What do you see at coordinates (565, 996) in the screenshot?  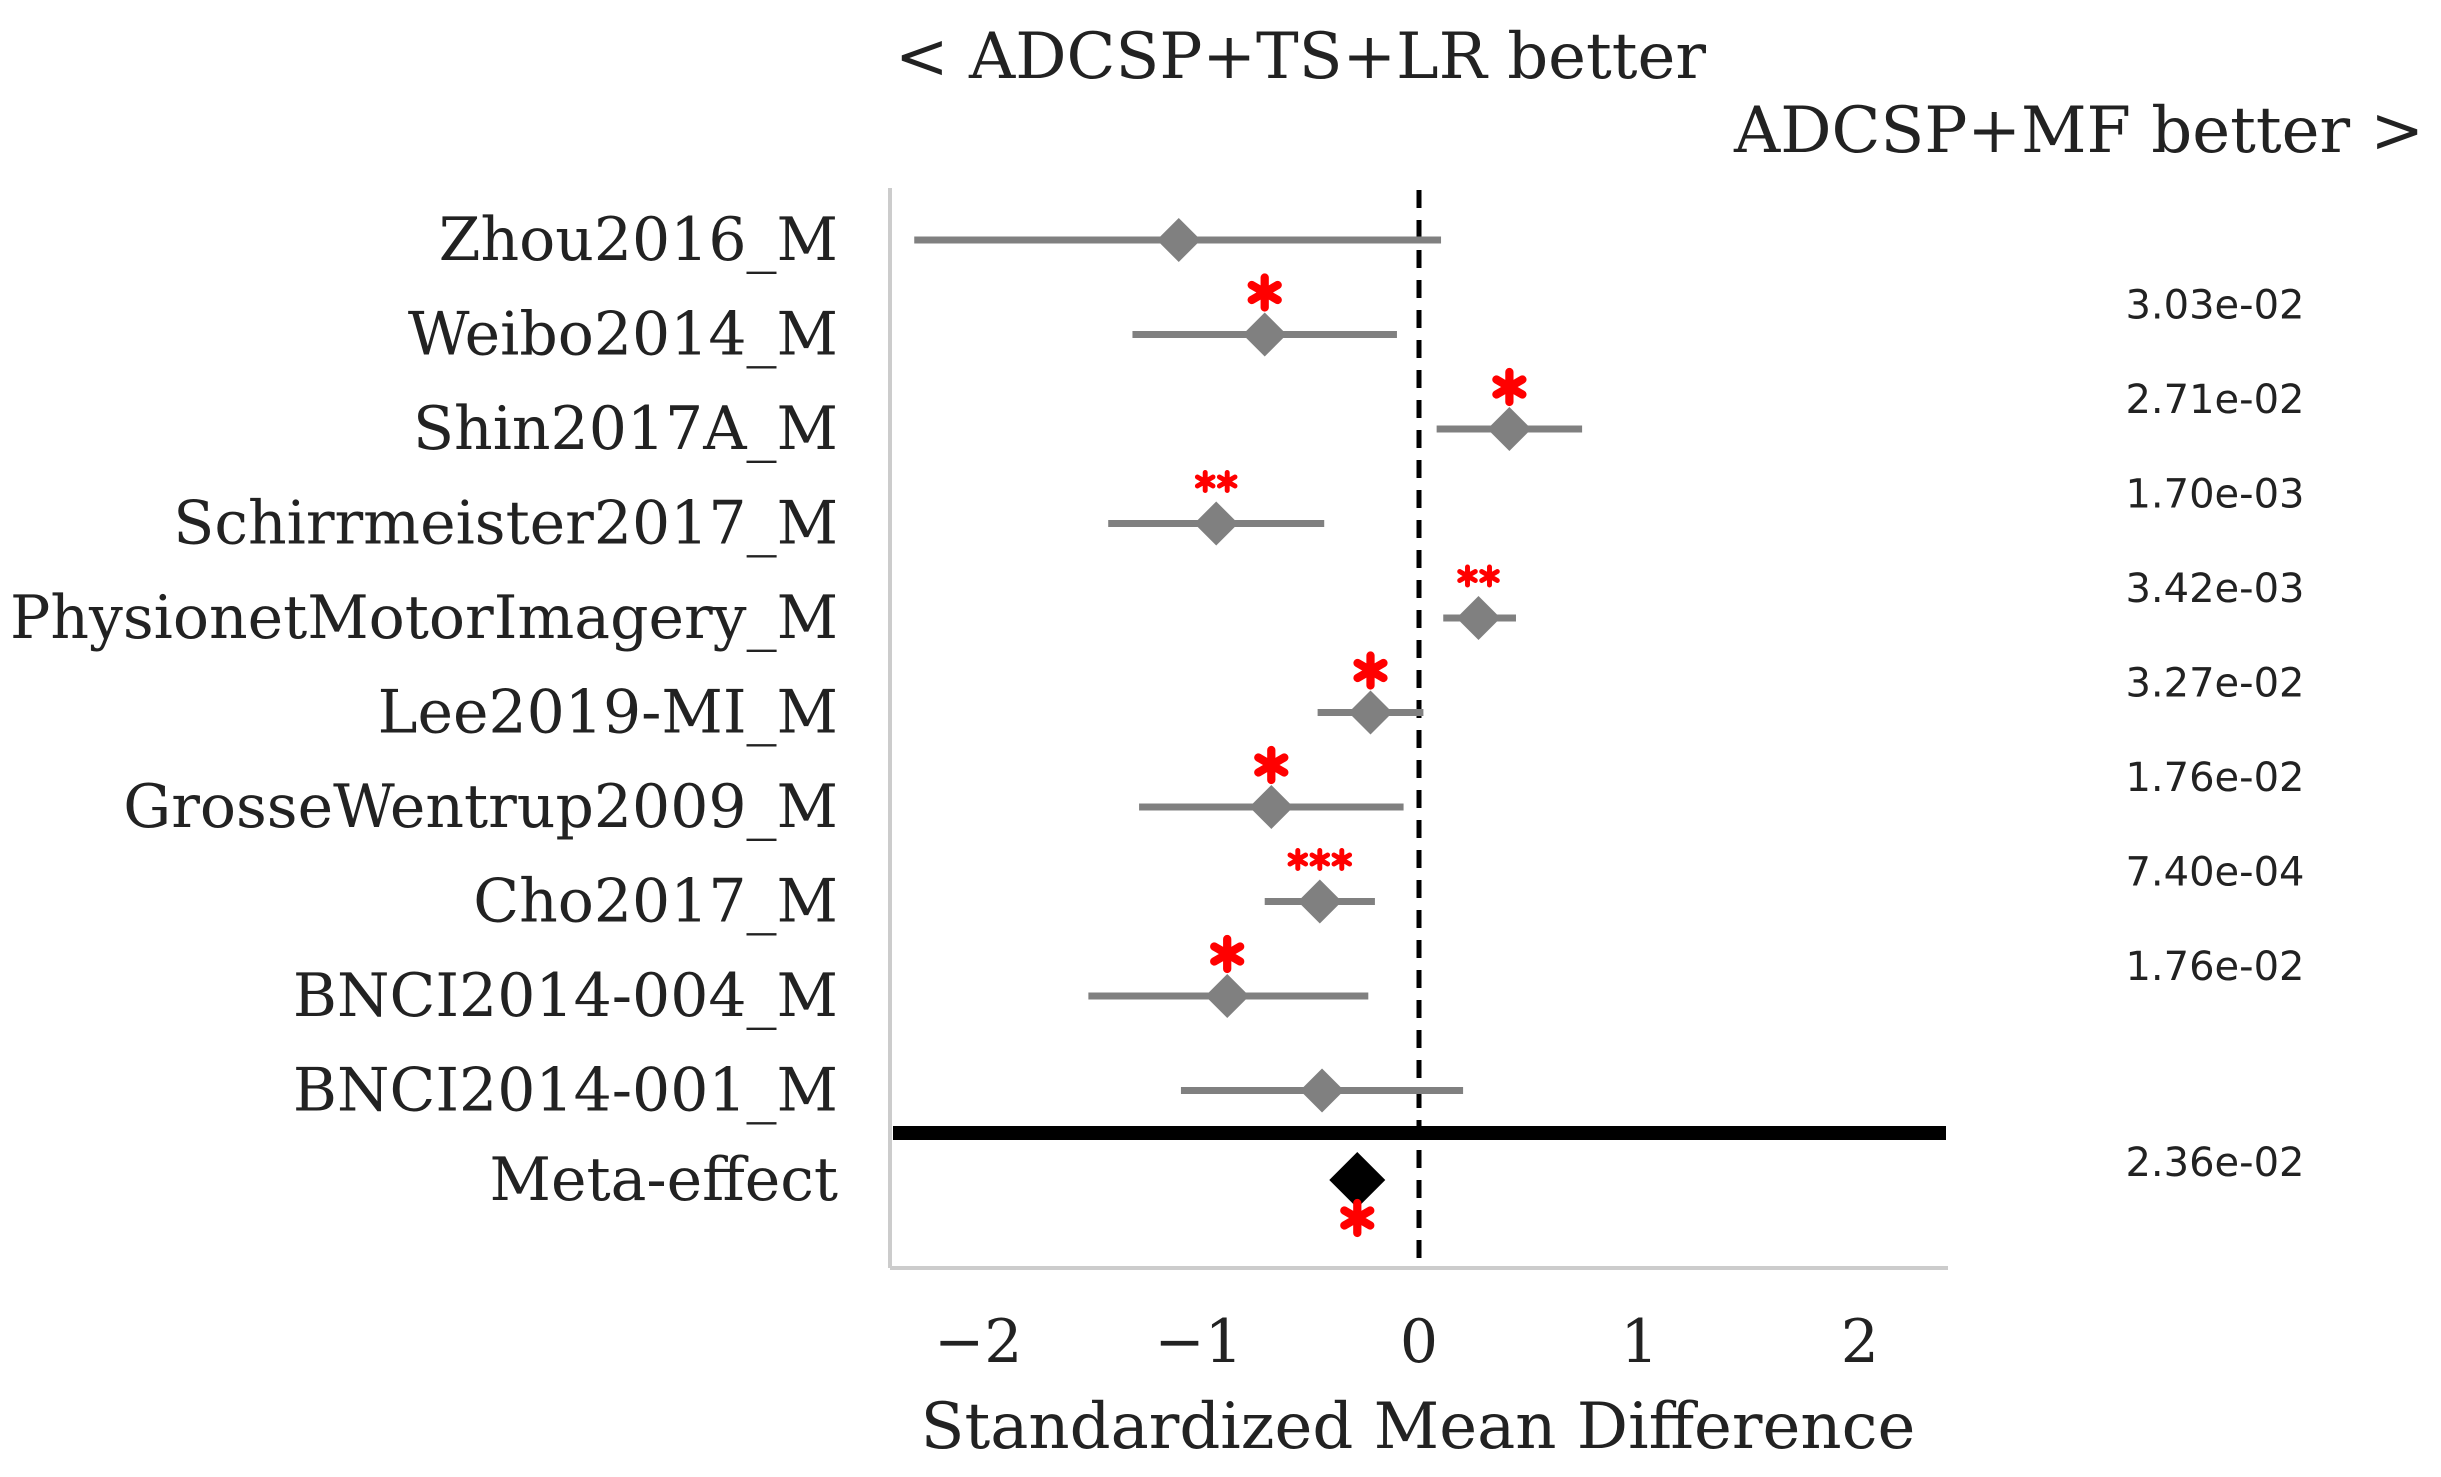 I see `row-label: BNCI2014-004_M` at bounding box center [565, 996].